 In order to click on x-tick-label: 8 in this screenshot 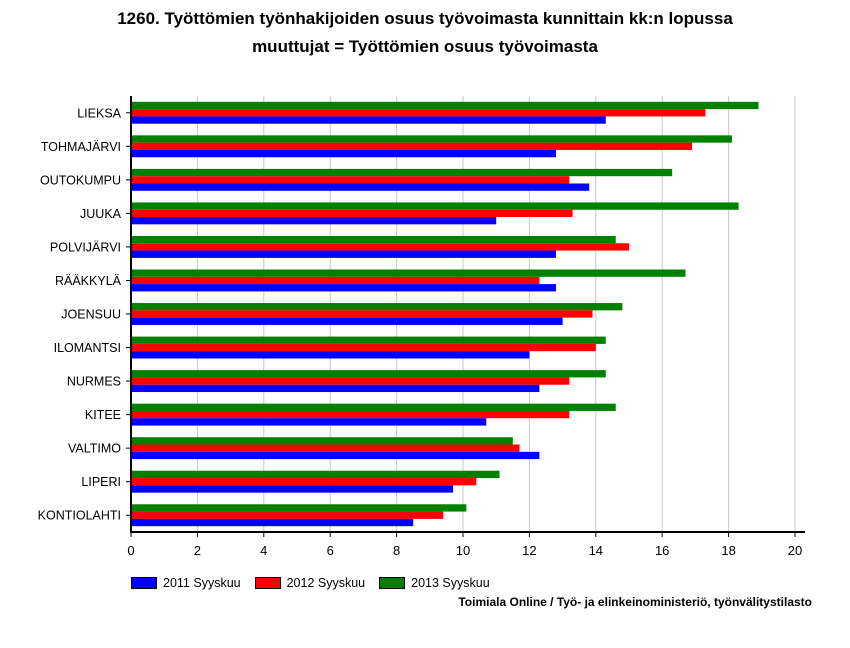, I will do `click(396, 550)`.